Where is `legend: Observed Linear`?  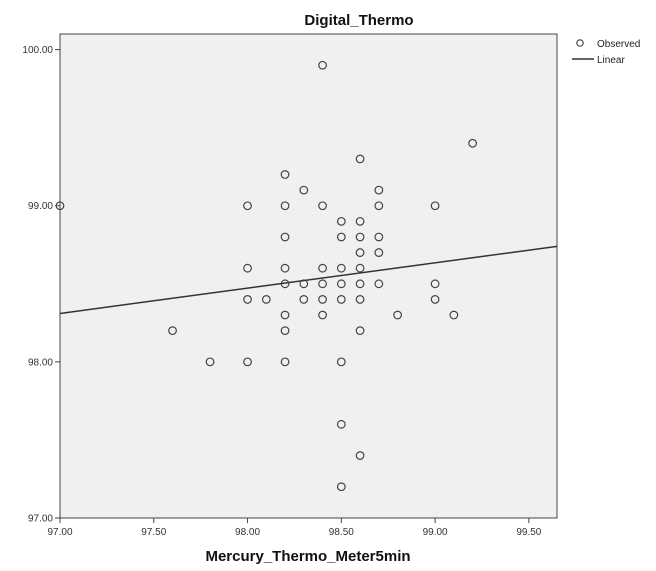
legend: Observed Linear is located at coordinates (606, 52).